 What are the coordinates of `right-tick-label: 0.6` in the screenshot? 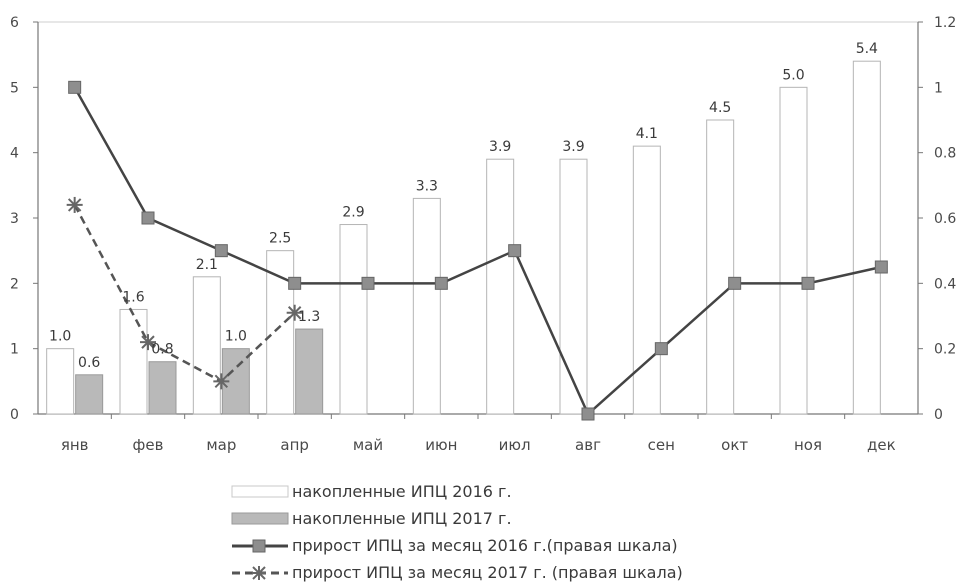 It's located at (945, 219).